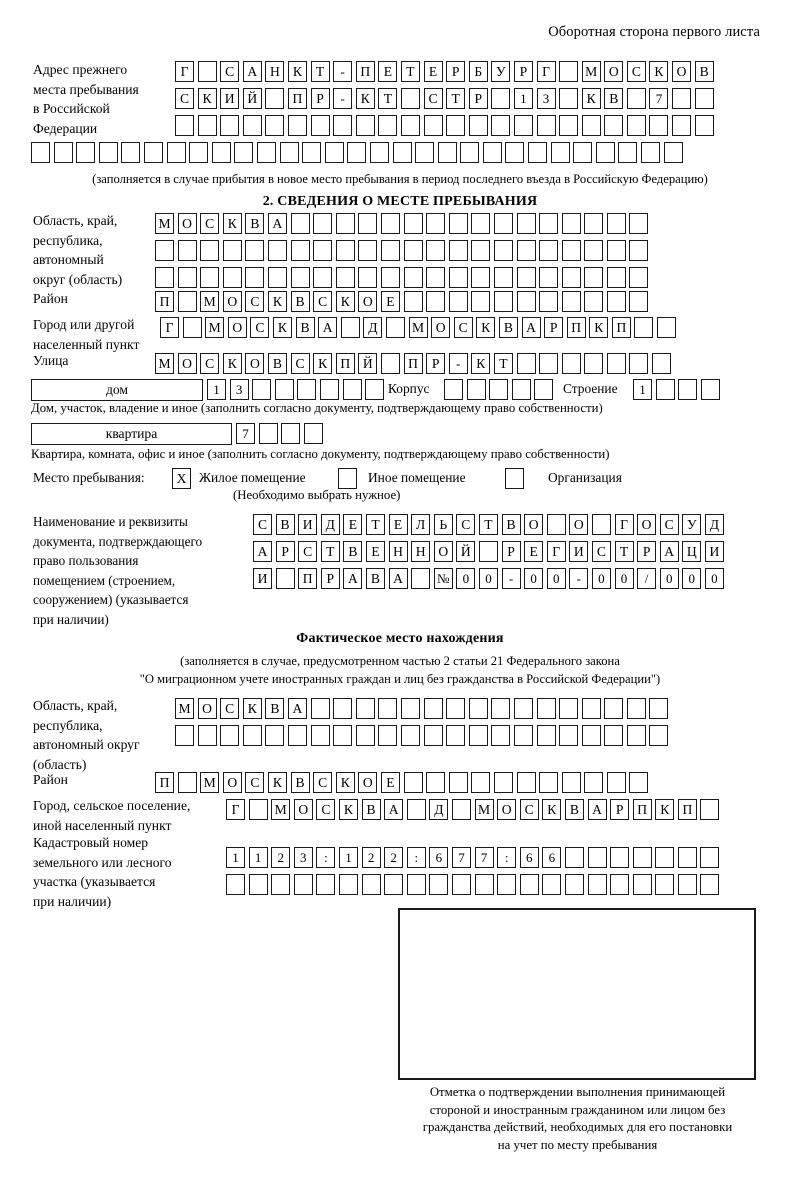 Image resolution: width=800 pixels, height=1180 pixels. I want to click on document-r3-cell-13: 0, so click(534, 578).